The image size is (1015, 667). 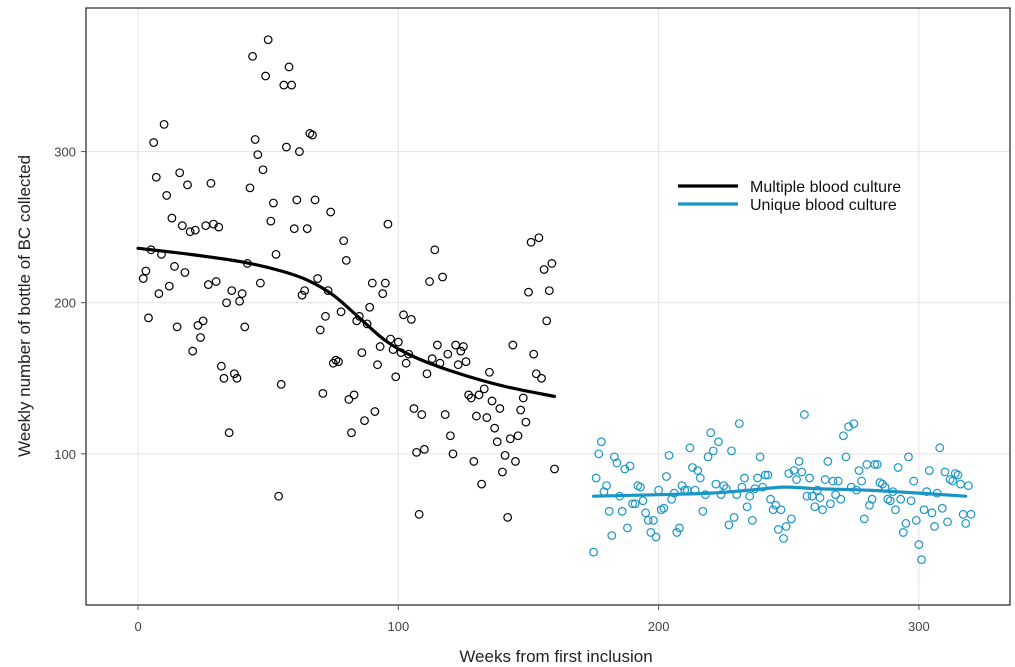 What do you see at coordinates (65, 152) in the screenshot?
I see `y-tick-label: 300` at bounding box center [65, 152].